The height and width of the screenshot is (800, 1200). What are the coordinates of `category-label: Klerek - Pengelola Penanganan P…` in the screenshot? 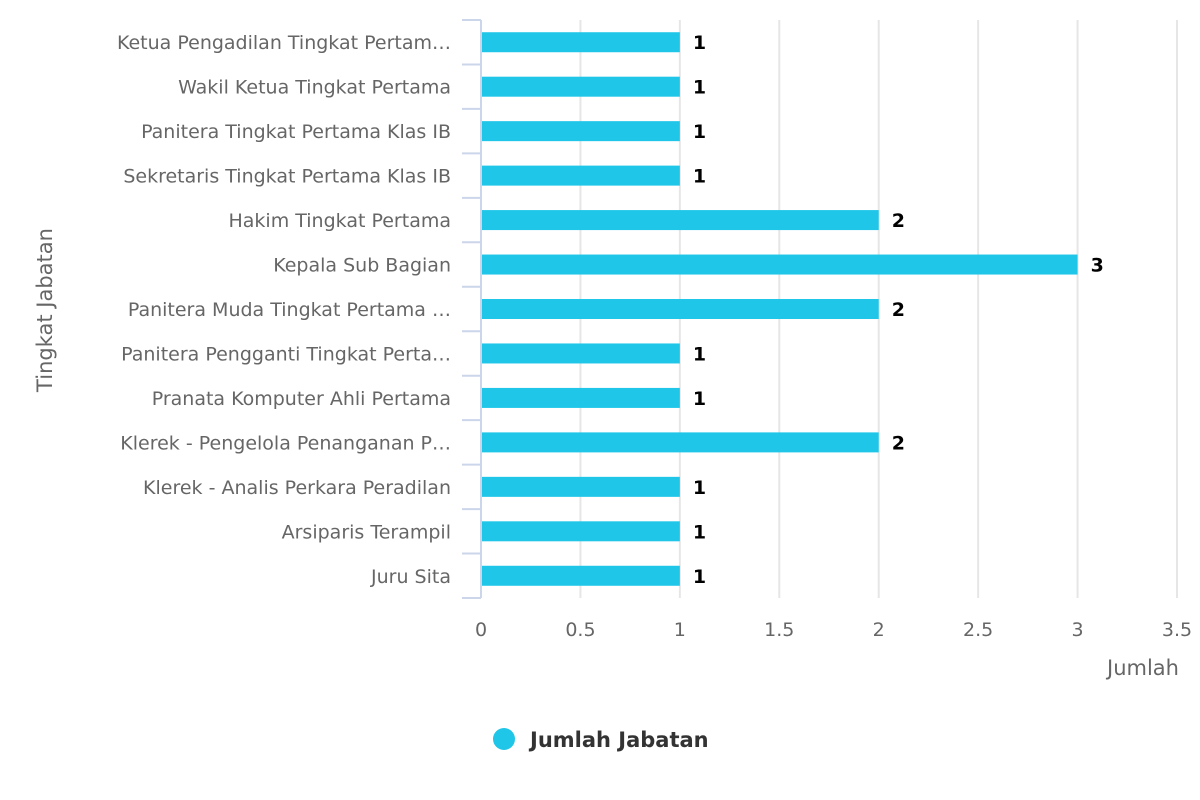 It's located at (285, 443).